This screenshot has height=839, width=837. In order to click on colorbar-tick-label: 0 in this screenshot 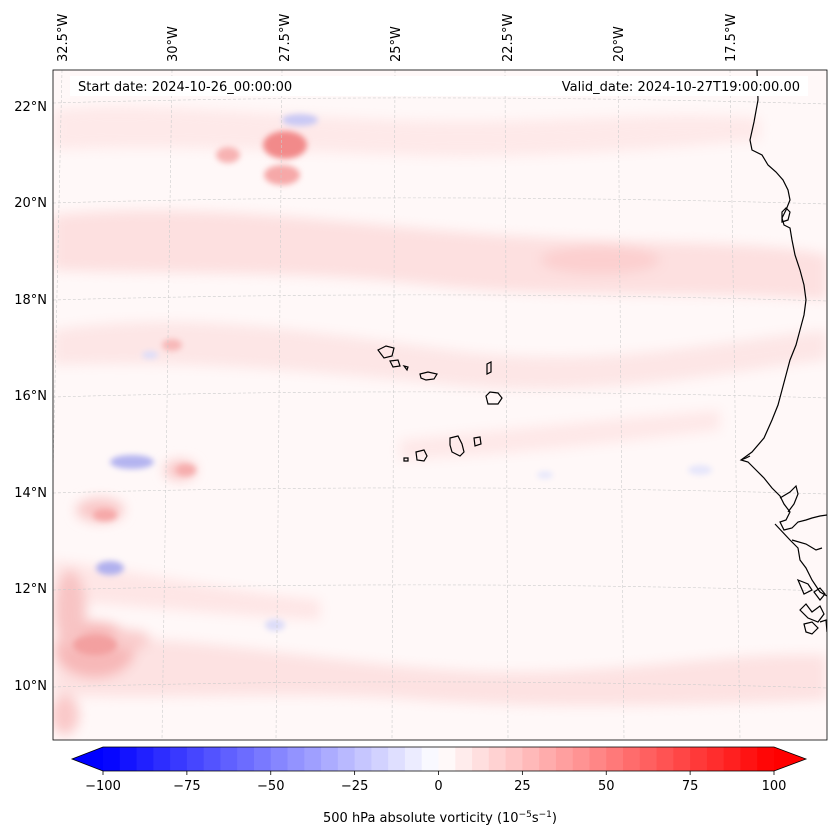, I will do `click(438, 786)`.